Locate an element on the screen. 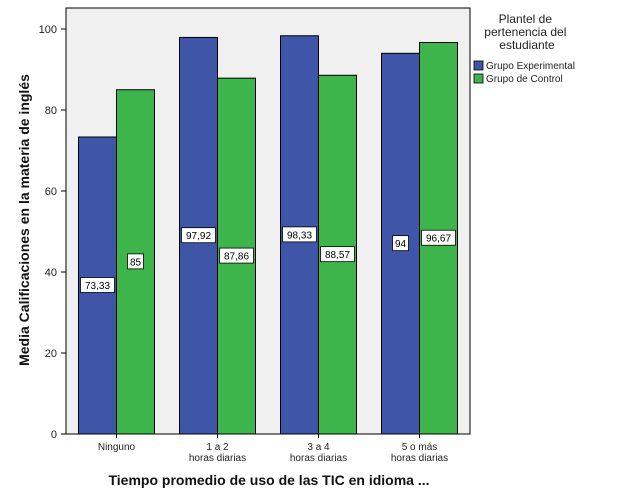 Image resolution: width=629 pixels, height=504 pixels. y-tick-label: 60 is located at coordinates (51, 192).